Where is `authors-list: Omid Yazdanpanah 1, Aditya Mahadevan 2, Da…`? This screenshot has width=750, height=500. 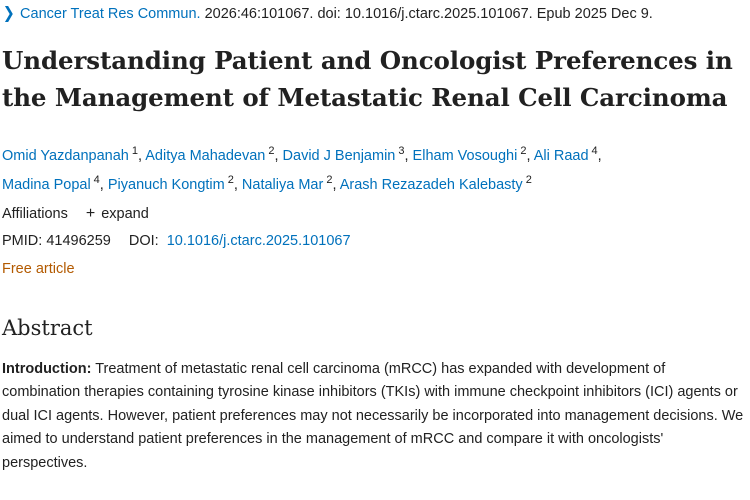 authors-list: Omid Yazdanpanah 1, Aditya Mahadevan 2, Da… is located at coordinates (302, 169).